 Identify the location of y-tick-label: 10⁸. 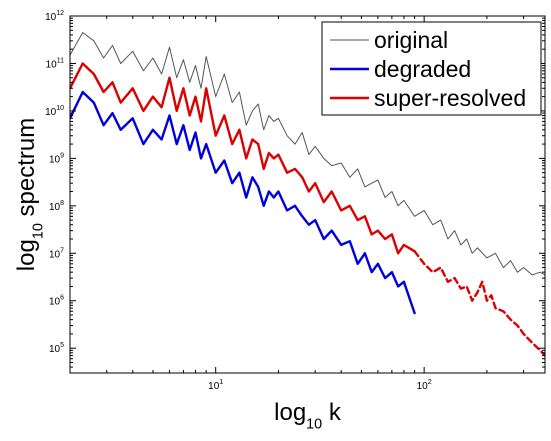
(56, 206).